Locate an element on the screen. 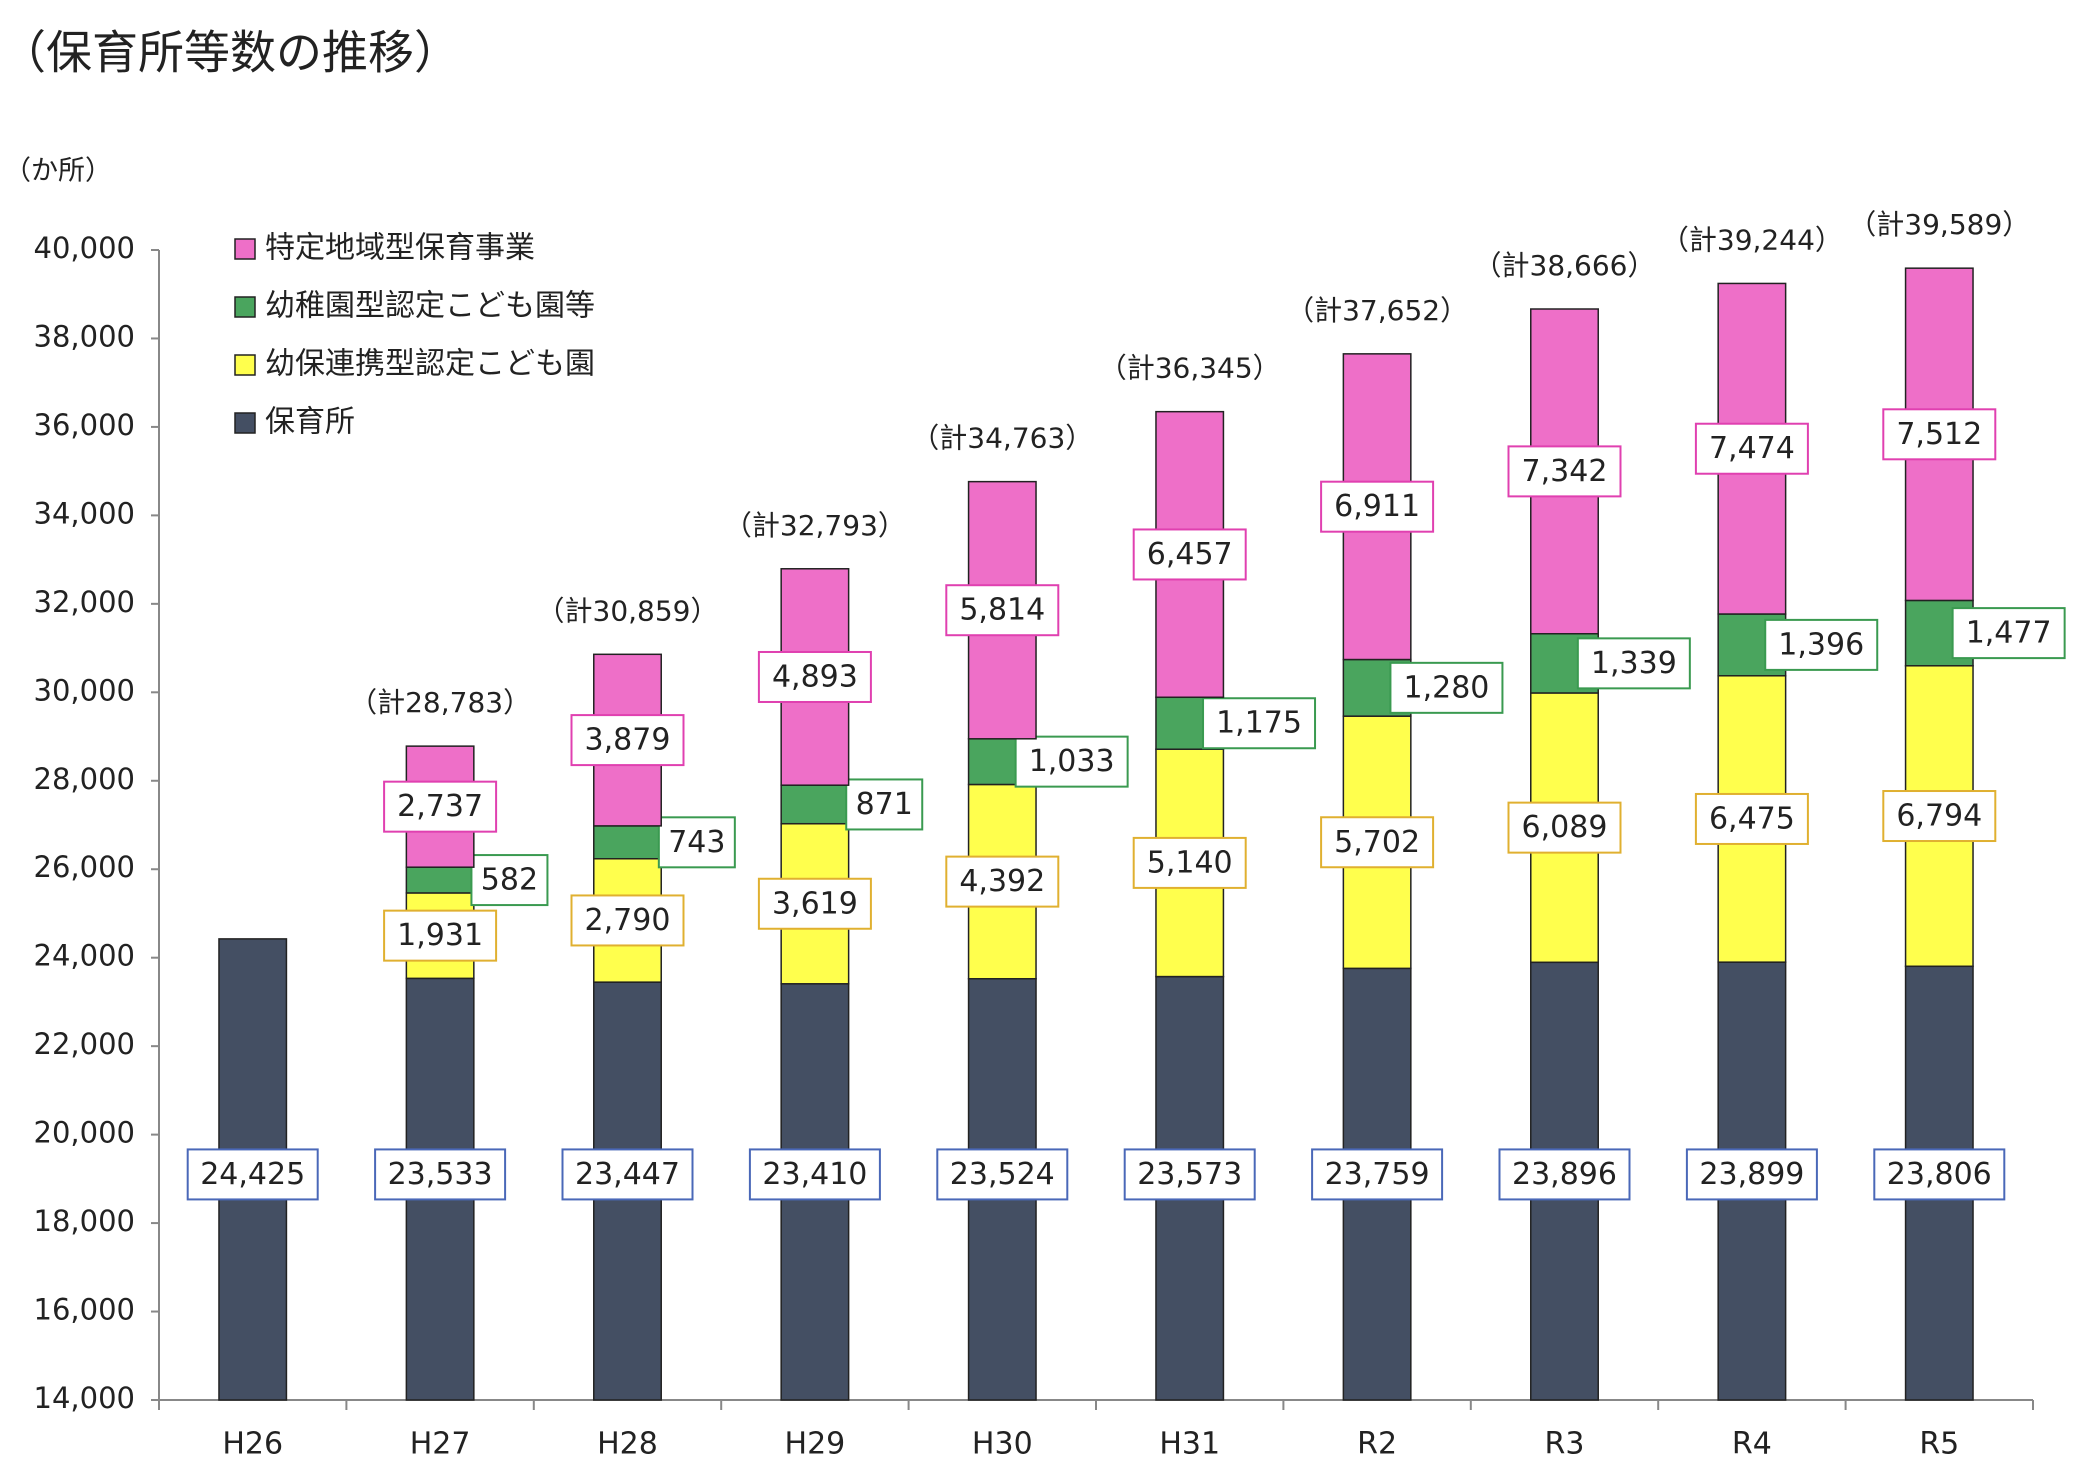 The width and height of the screenshot is (2088, 1472). legend-label: 幼稚園型認定こども園等 is located at coordinates (430, 306).